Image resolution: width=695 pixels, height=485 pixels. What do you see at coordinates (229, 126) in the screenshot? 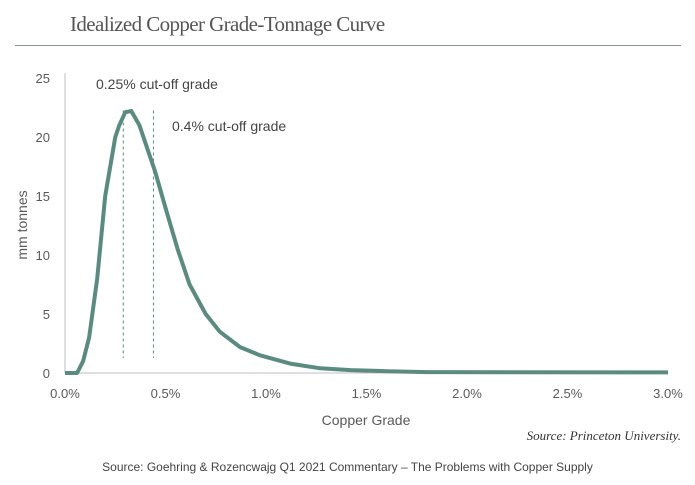
I see `cutoff-label: 0.4% cut-off grade` at bounding box center [229, 126].